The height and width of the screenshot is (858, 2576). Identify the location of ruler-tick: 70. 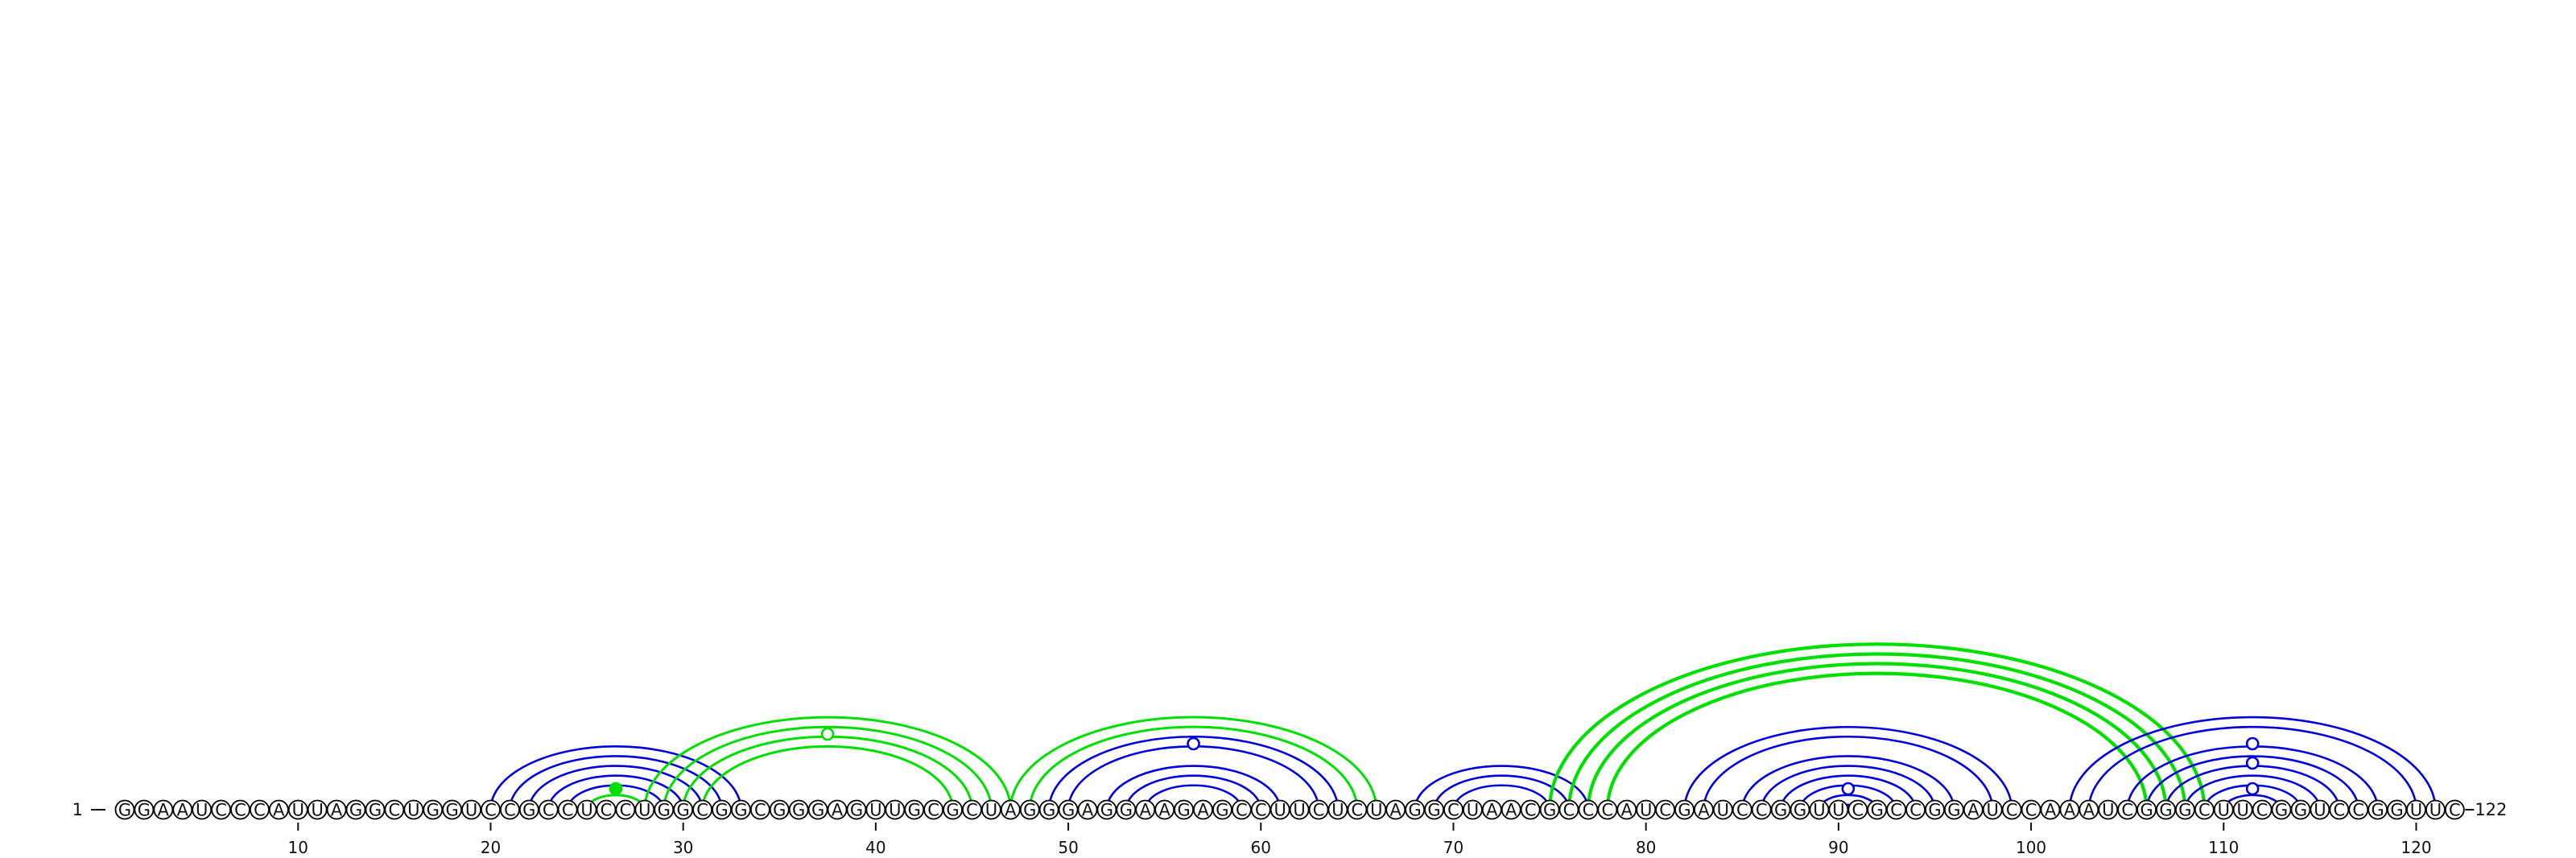
(1453, 840).